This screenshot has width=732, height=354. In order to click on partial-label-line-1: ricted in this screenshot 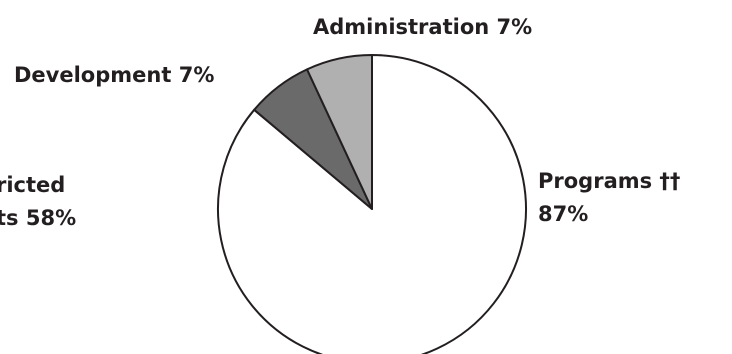, I will do `click(32, 185)`.